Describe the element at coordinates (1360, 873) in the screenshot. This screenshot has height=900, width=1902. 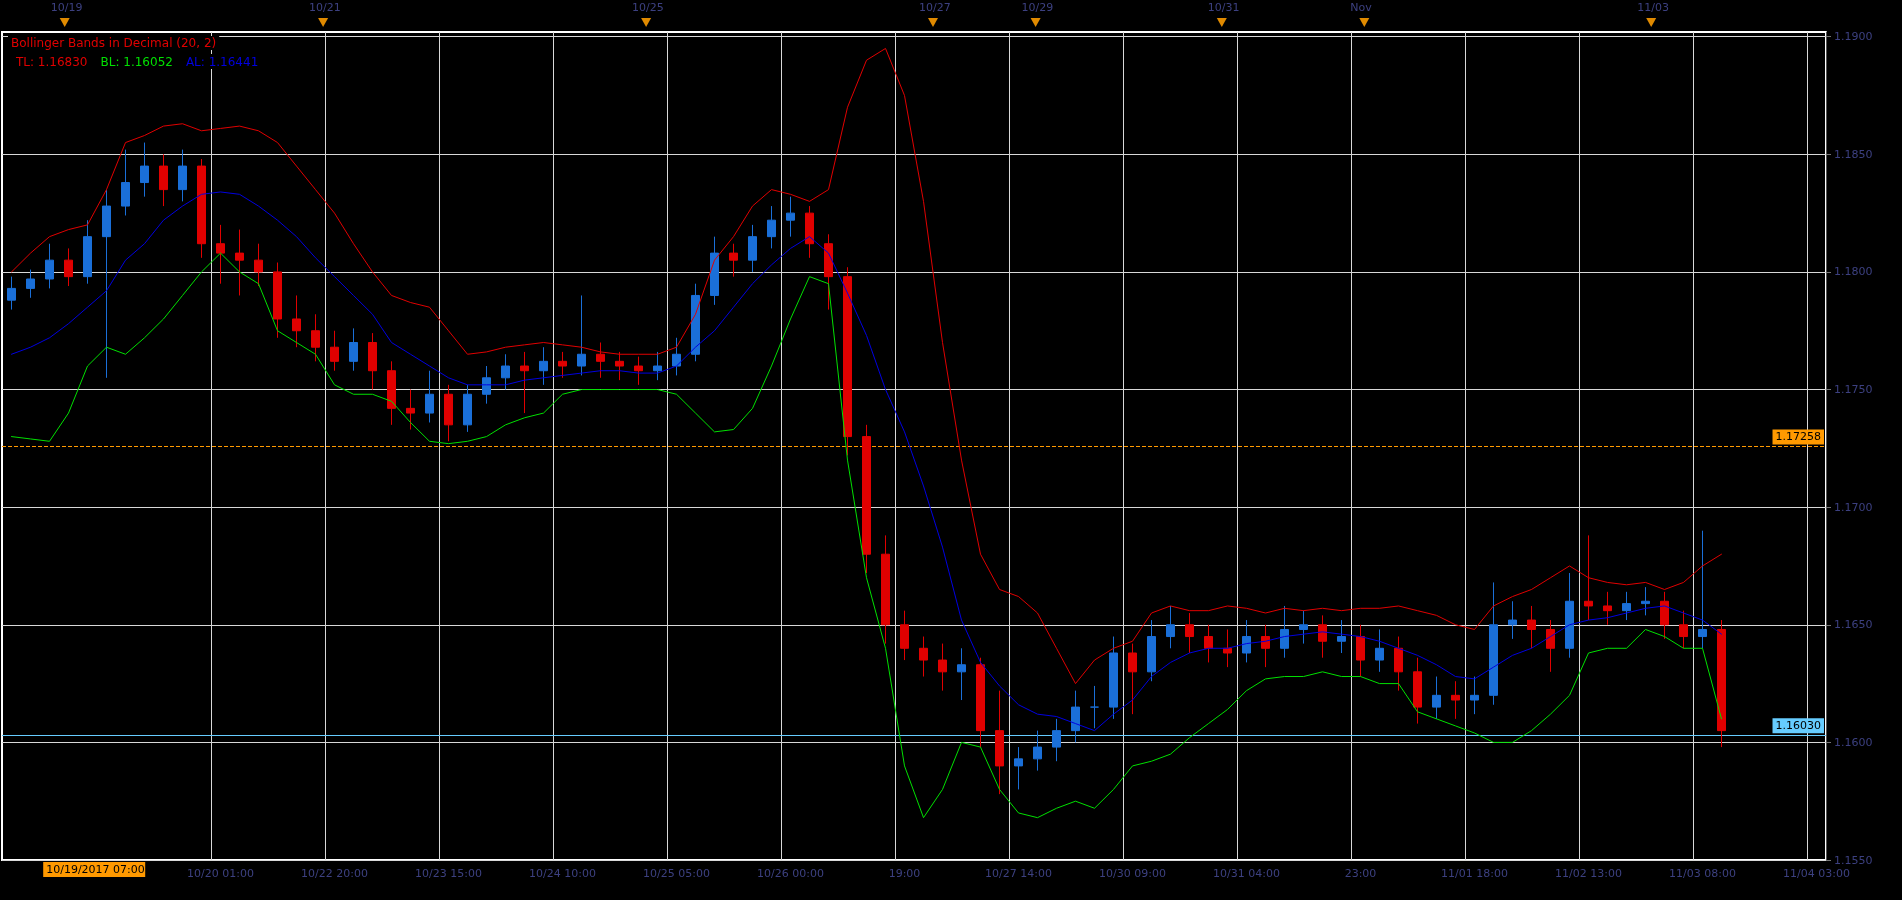
I see `x-tick-label: 23:00` at that location.